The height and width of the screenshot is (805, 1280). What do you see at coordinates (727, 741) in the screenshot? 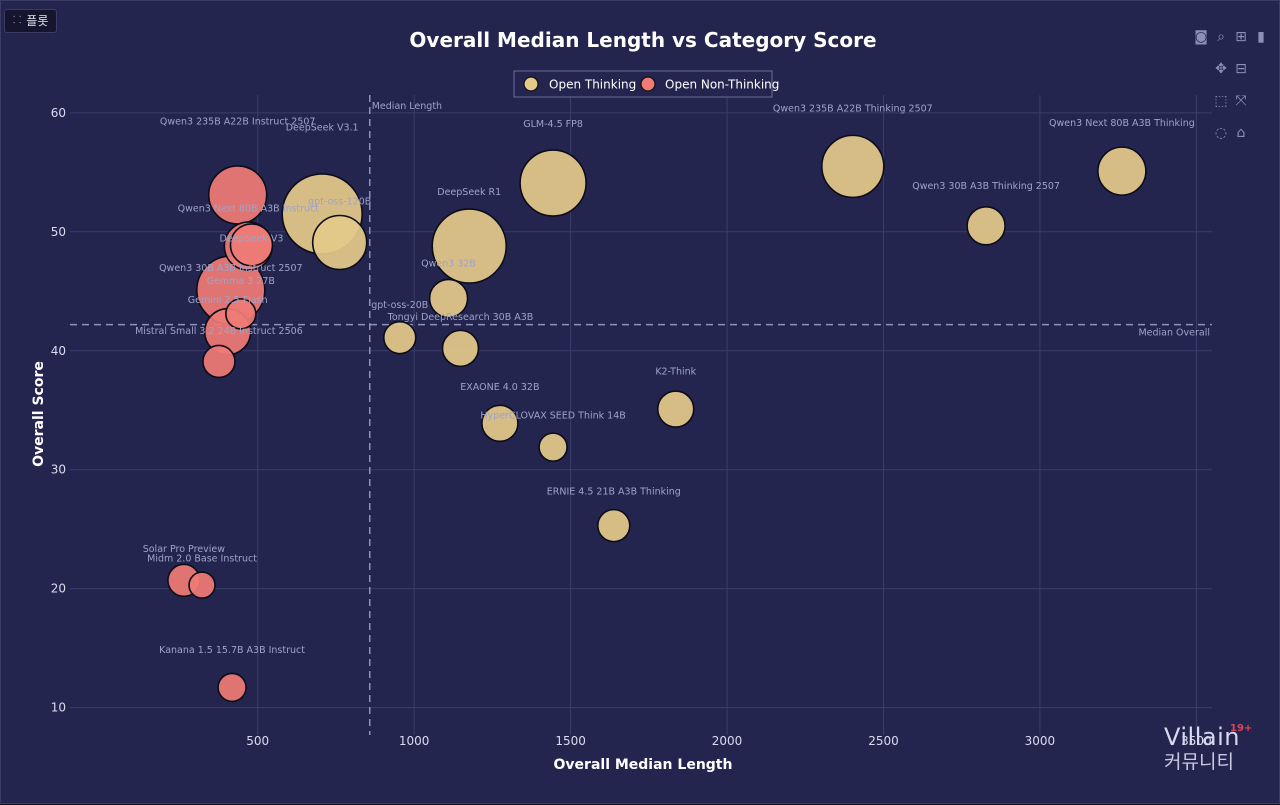
I see `x-tick-label: 2000` at bounding box center [727, 741].